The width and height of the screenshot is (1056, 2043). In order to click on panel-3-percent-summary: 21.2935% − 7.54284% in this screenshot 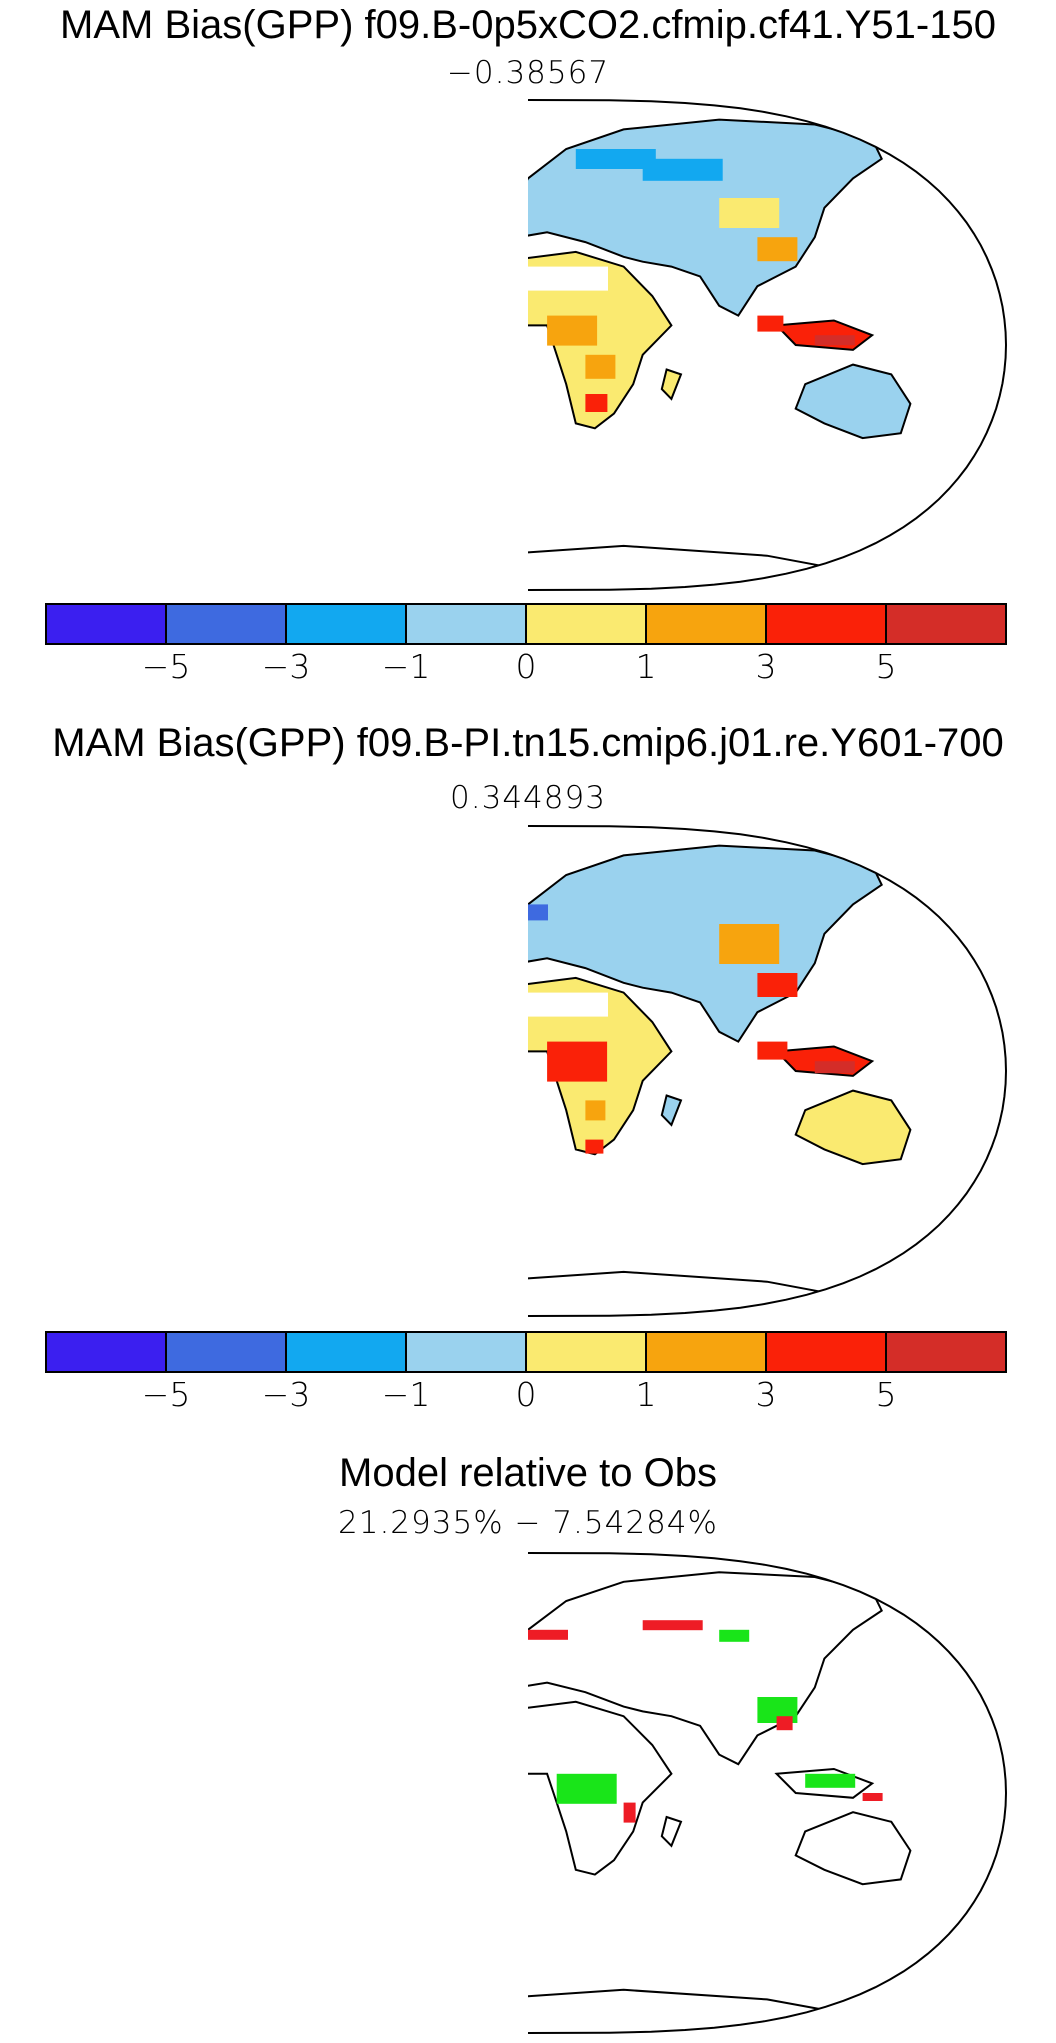, I will do `click(528, 1523)`.